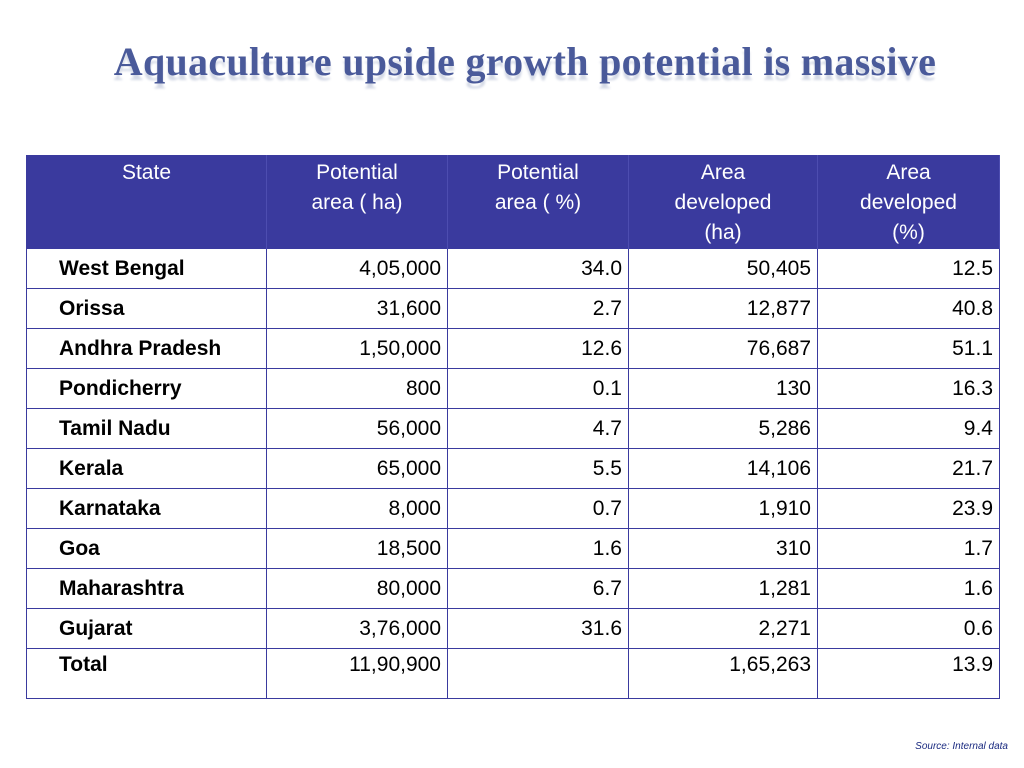  What do you see at coordinates (146, 628) in the screenshot?
I see `state-name-cell: Gujarat` at bounding box center [146, 628].